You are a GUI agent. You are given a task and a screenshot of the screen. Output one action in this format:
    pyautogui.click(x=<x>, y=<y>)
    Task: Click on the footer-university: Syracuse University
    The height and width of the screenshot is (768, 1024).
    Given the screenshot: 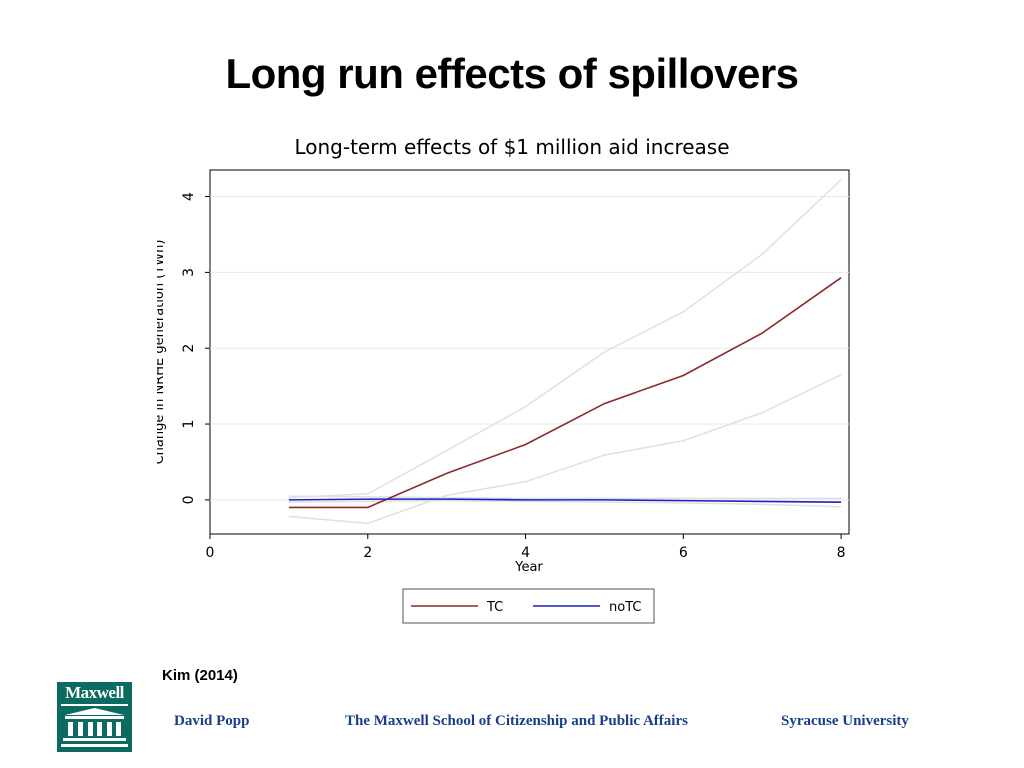 What is the action you would take?
    pyautogui.click(x=845, y=721)
    